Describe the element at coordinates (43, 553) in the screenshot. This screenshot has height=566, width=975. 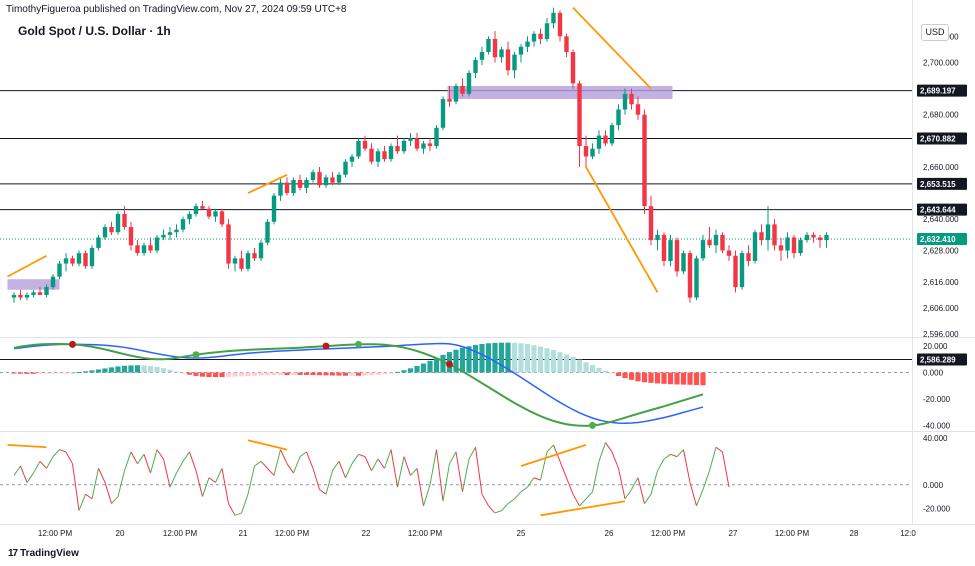
I see `tradingview-logo: 17 TradingView` at that location.